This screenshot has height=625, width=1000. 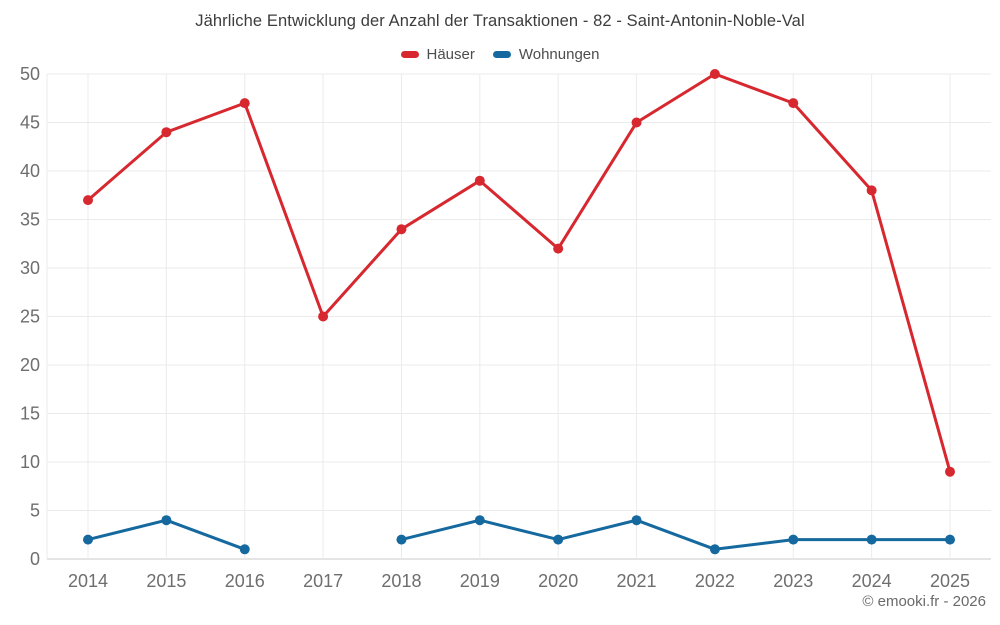 I want to click on x-tick-label: 2017, so click(x=323, y=581).